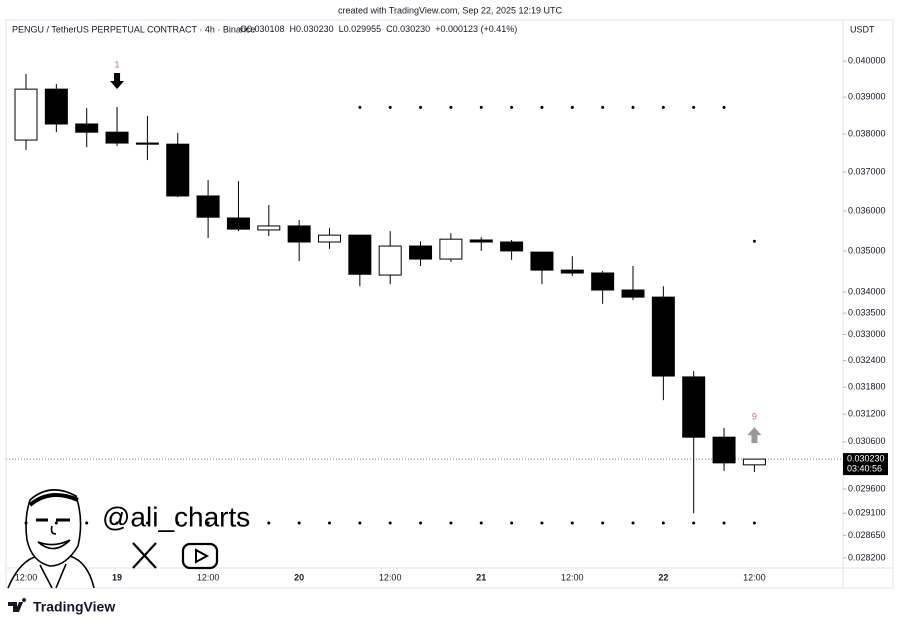  I want to click on price-tag-box, so click(865, 464).